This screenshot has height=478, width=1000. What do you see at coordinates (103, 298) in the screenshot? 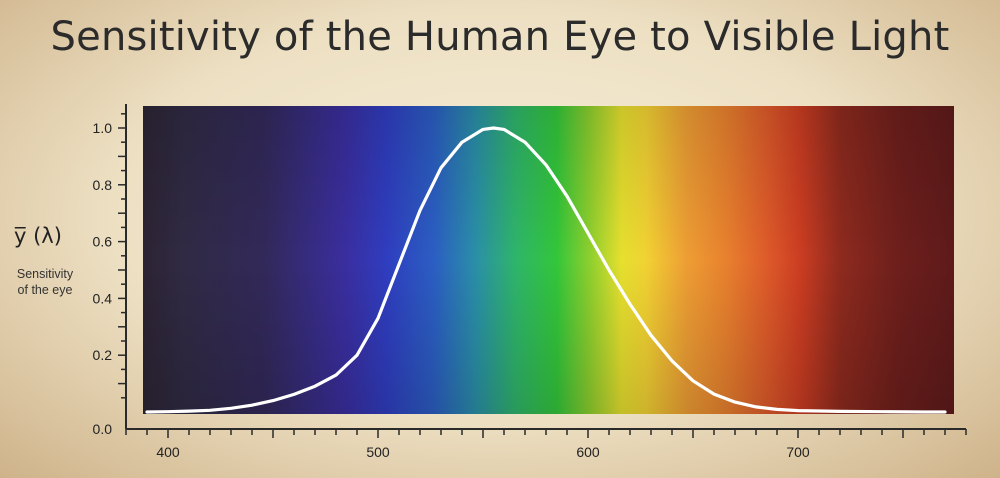
I see `y-tick-label: 0.4` at bounding box center [103, 298].